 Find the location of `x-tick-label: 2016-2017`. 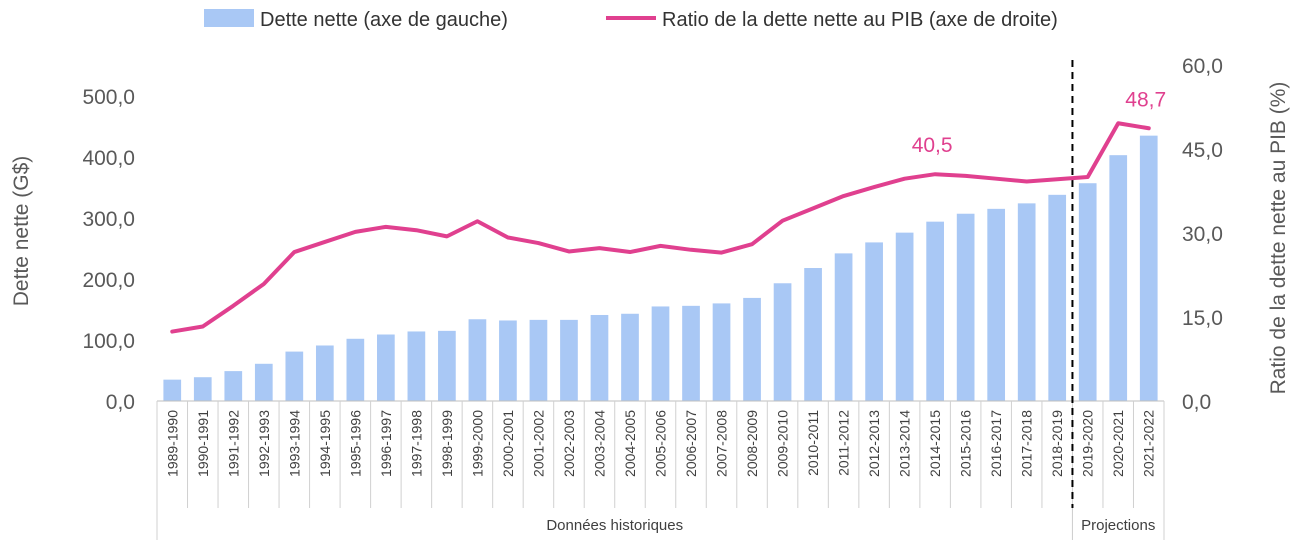

x-tick-label: 2016-2017 is located at coordinates (996, 443).